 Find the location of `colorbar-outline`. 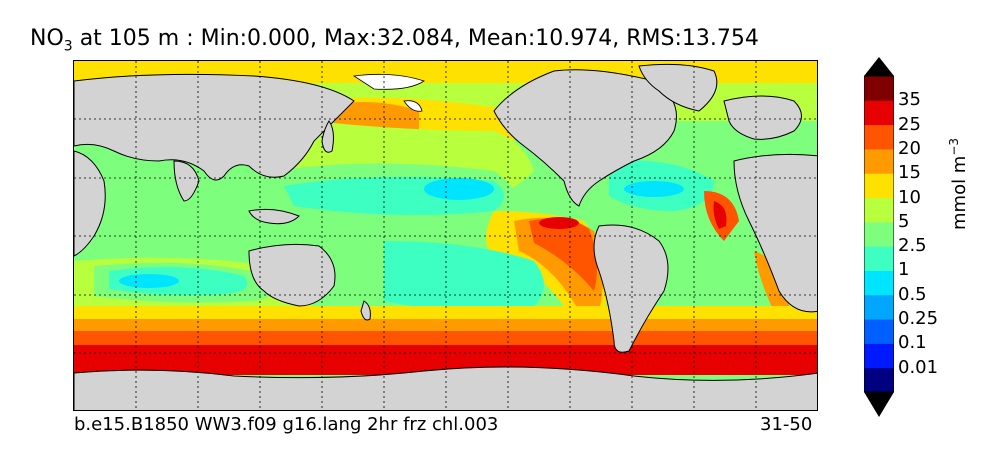

colorbar-outline is located at coordinates (879, 234).